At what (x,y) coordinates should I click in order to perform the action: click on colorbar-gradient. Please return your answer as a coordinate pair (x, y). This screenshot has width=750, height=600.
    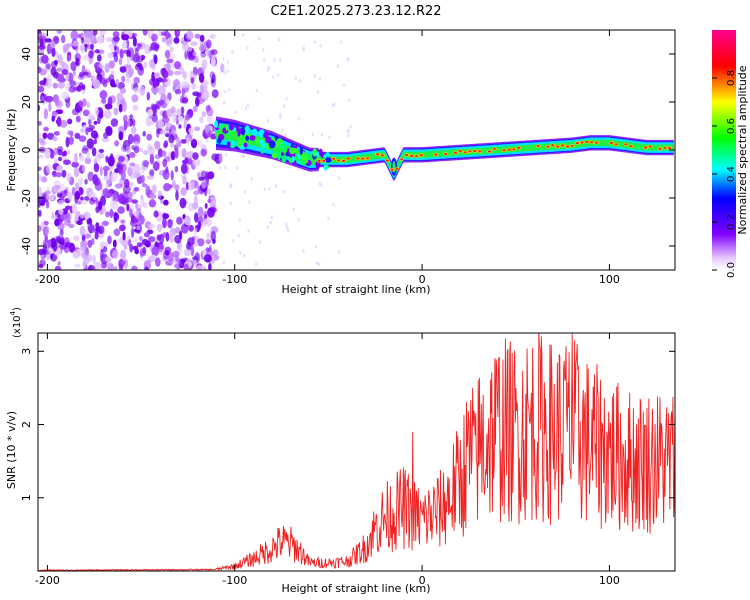
    Looking at the image, I should click on (724, 150).